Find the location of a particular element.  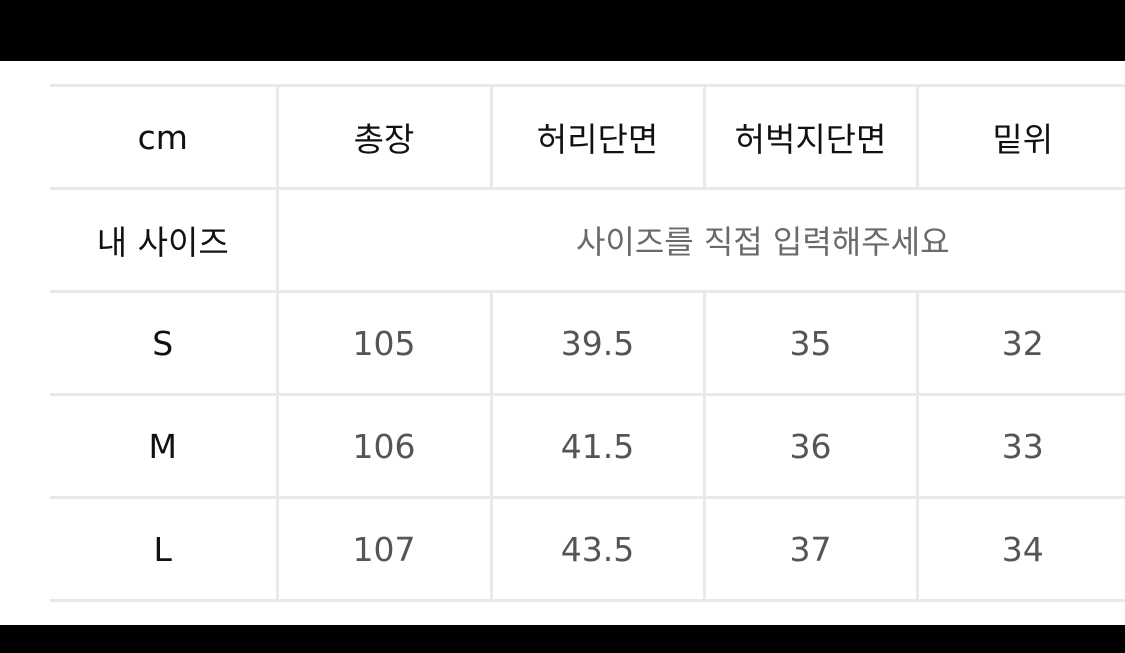

cell: 32 is located at coordinates (1020, 343).